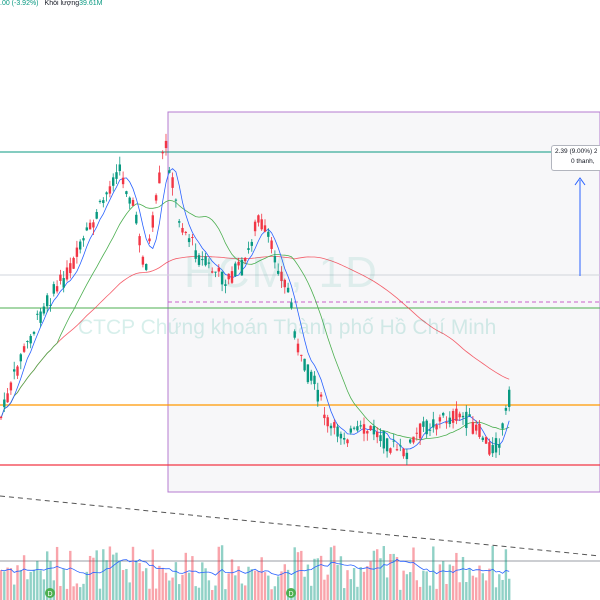  What do you see at coordinates (291, 593) in the screenshot?
I see `dividend-marker-icon: D` at bounding box center [291, 593].